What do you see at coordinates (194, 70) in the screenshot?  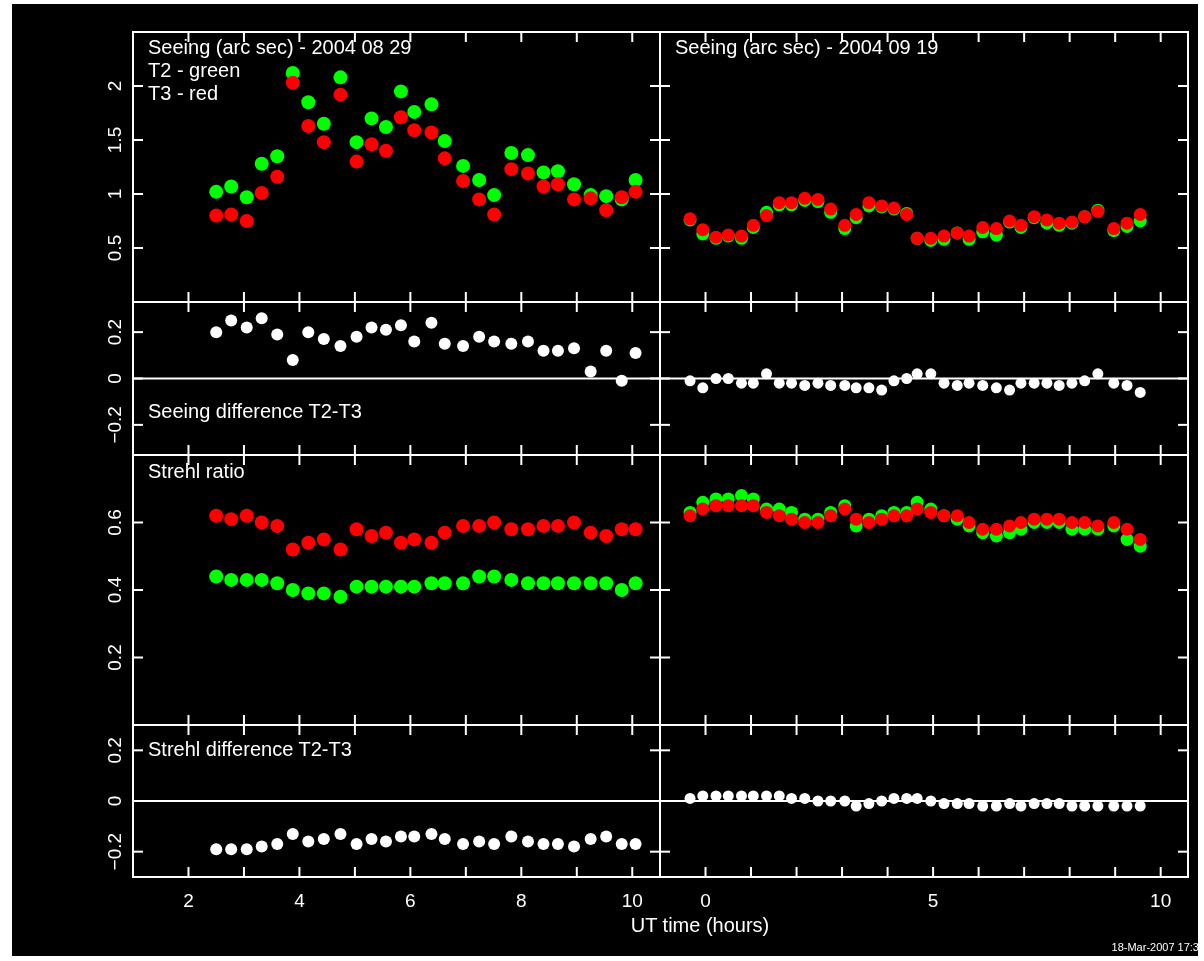 I see `annotation: T2 - green` at bounding box center [194, 70].